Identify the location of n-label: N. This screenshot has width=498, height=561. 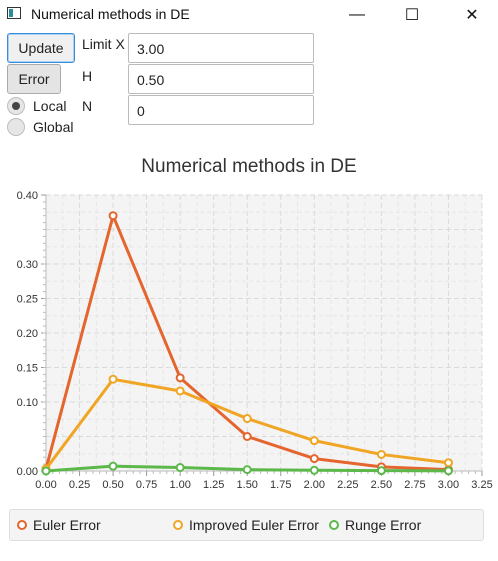
(87, 106).